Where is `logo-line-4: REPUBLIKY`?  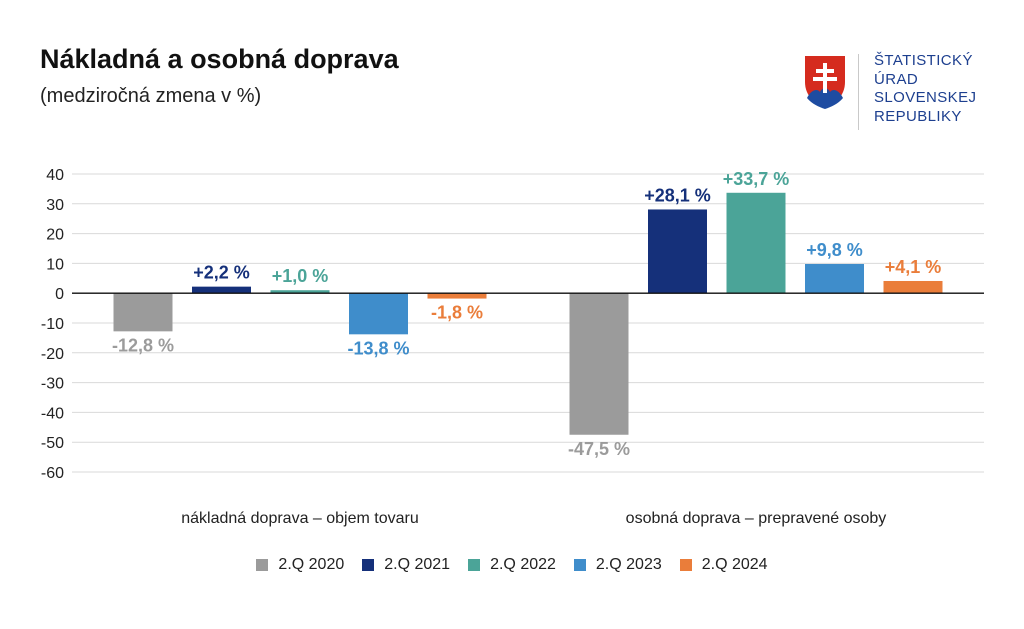 logo-line-4: REPUBLIKY is located at coordinates (918, 116).